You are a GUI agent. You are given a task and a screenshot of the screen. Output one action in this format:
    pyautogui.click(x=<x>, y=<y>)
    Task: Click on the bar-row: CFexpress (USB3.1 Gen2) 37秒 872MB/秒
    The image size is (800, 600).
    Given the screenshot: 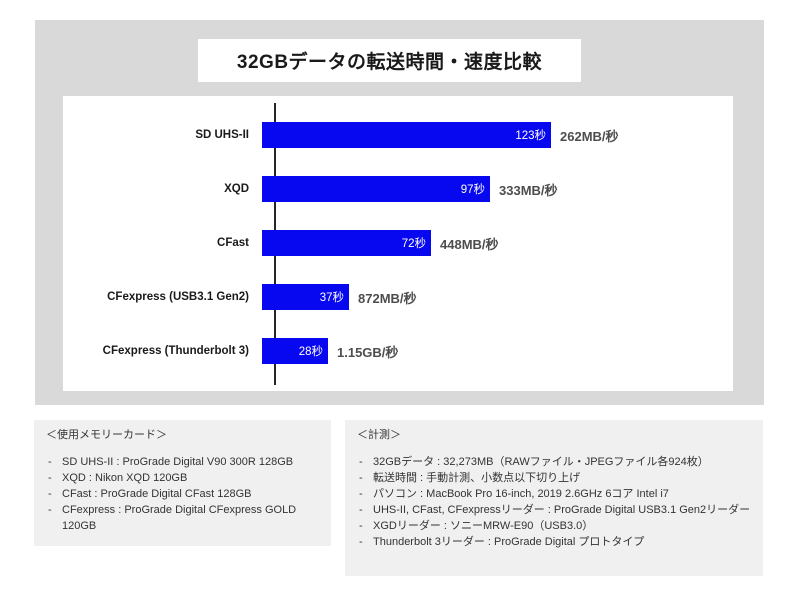 What is the action you would take?
    pyautogui.click(x=243, y=297)
    